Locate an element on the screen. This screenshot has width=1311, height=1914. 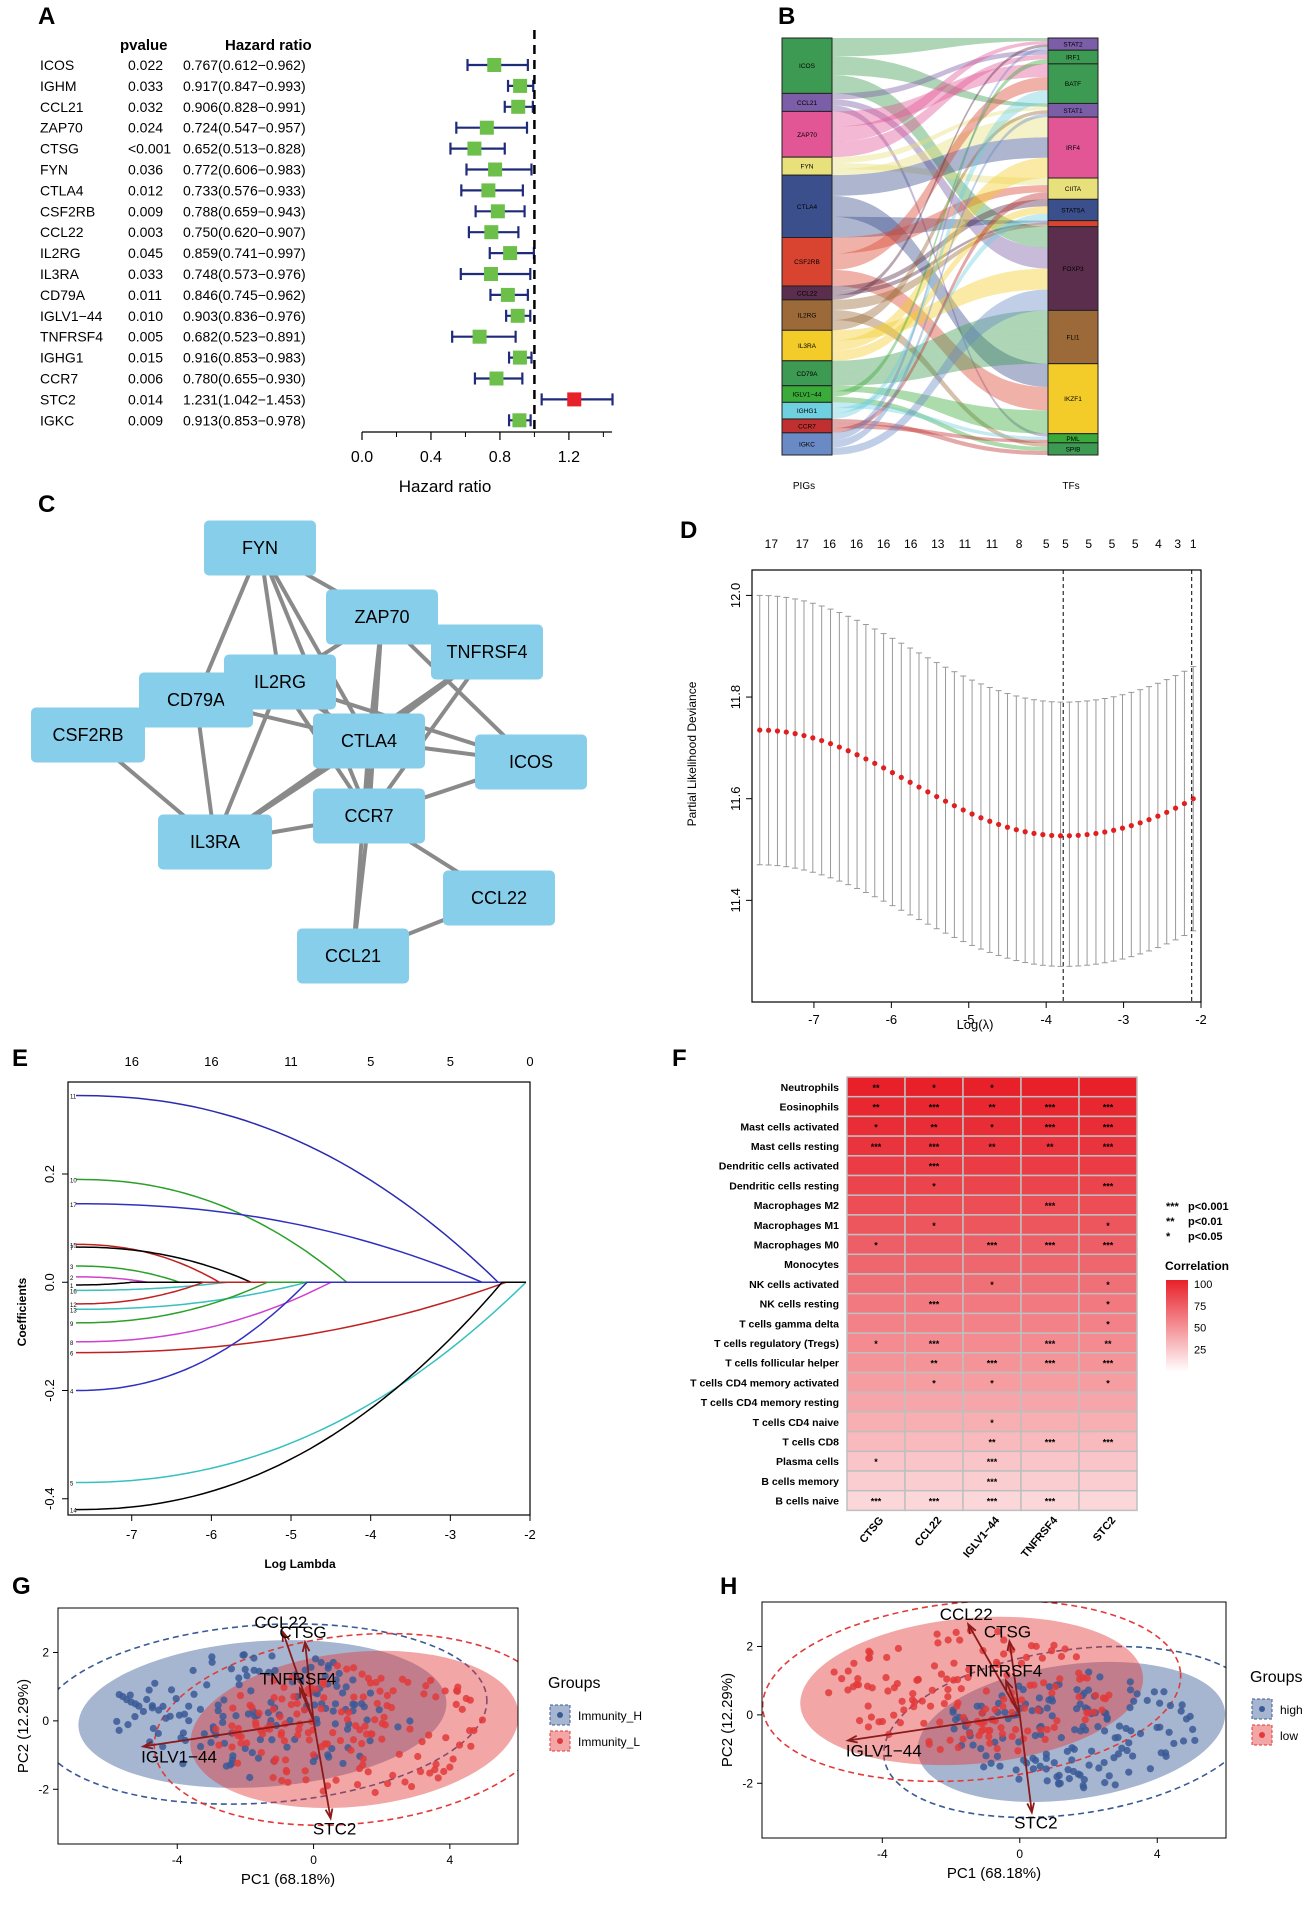
forest-pvalue: 0.015 is located at coordinates (145, 358).